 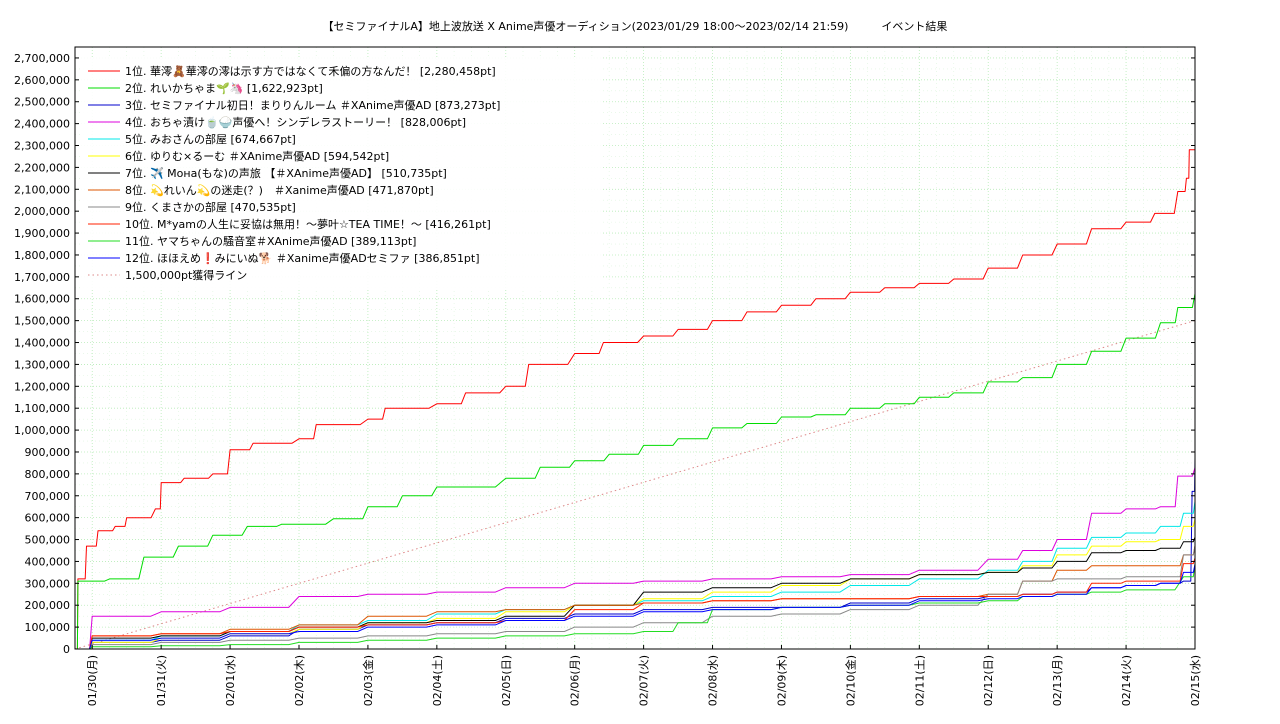 What do you see at coordinates (42, 408) in the screenshot?
I see `y-tick-label: 1,100,000` at bounding box center [42, 408].